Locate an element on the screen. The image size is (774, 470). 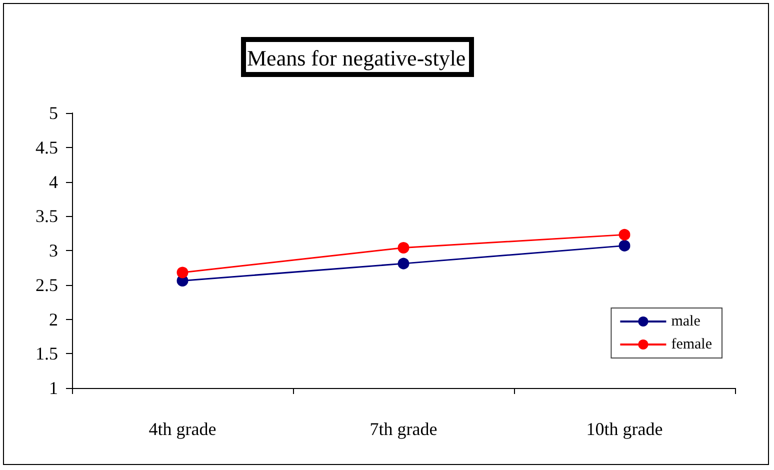
y-tick-label: 1 is located at coordinates (53, 388).